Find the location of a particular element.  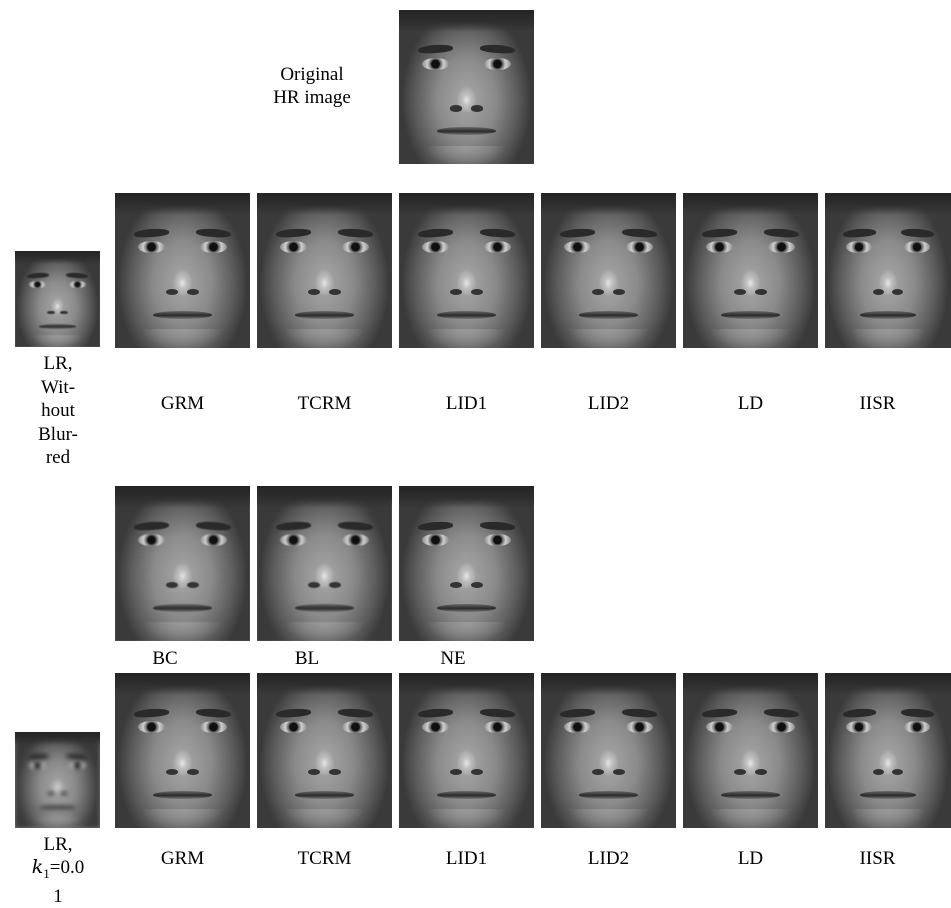

lr-unblurred-label-line: Blur- is located at coordinates (58, 434).